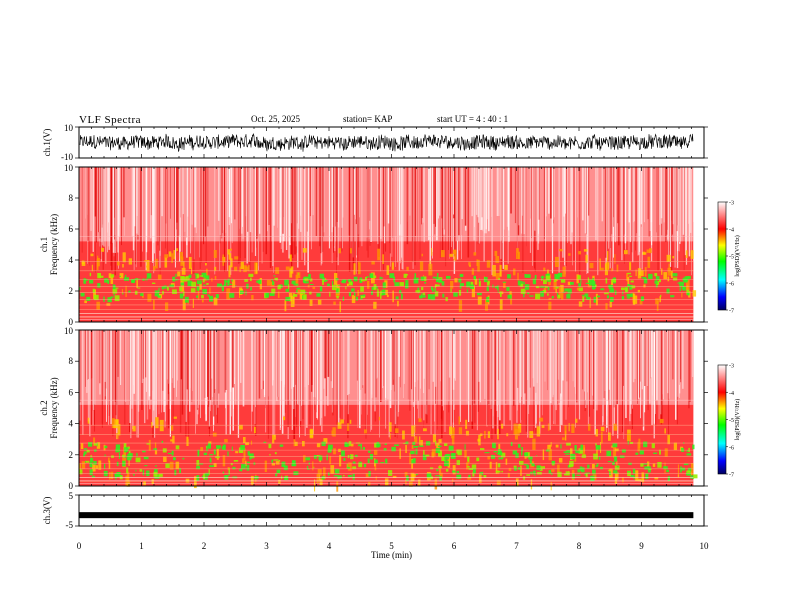 The width and height of the screenshot is (792, 612). Describe the element at coordinates (69, 128) in the screenshot. I see `y-tick-label: 10` at that location.